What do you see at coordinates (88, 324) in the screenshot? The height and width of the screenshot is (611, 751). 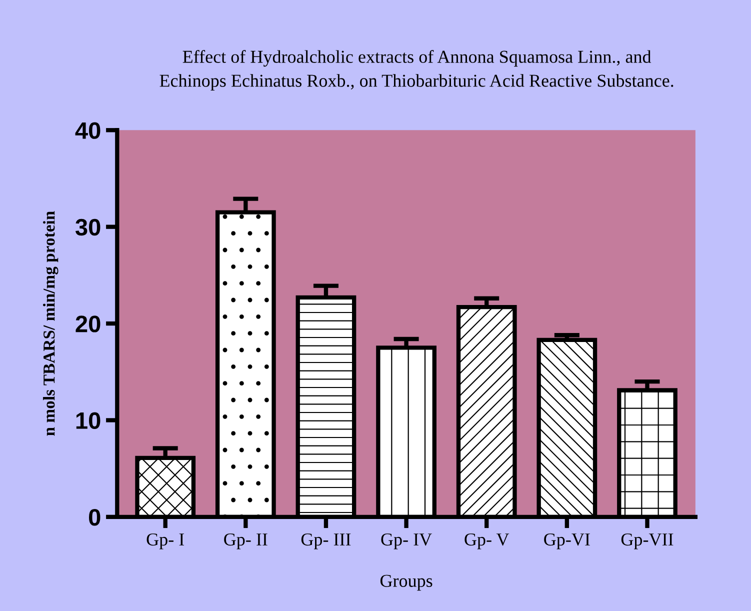 I see `y-tick-label: 20` at bounding box center [88, 324].